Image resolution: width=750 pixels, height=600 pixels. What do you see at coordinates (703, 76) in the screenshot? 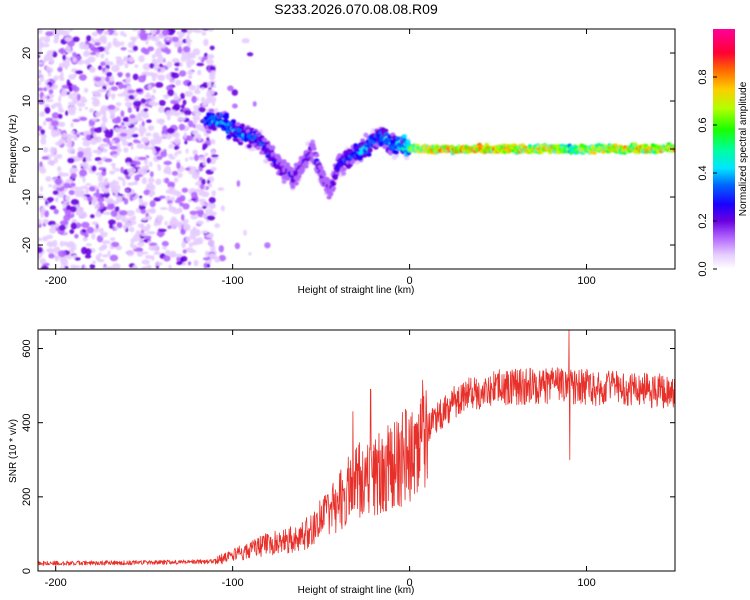
I see `colorbar-tick-label: 0.8` at bounding box center [703, 76].